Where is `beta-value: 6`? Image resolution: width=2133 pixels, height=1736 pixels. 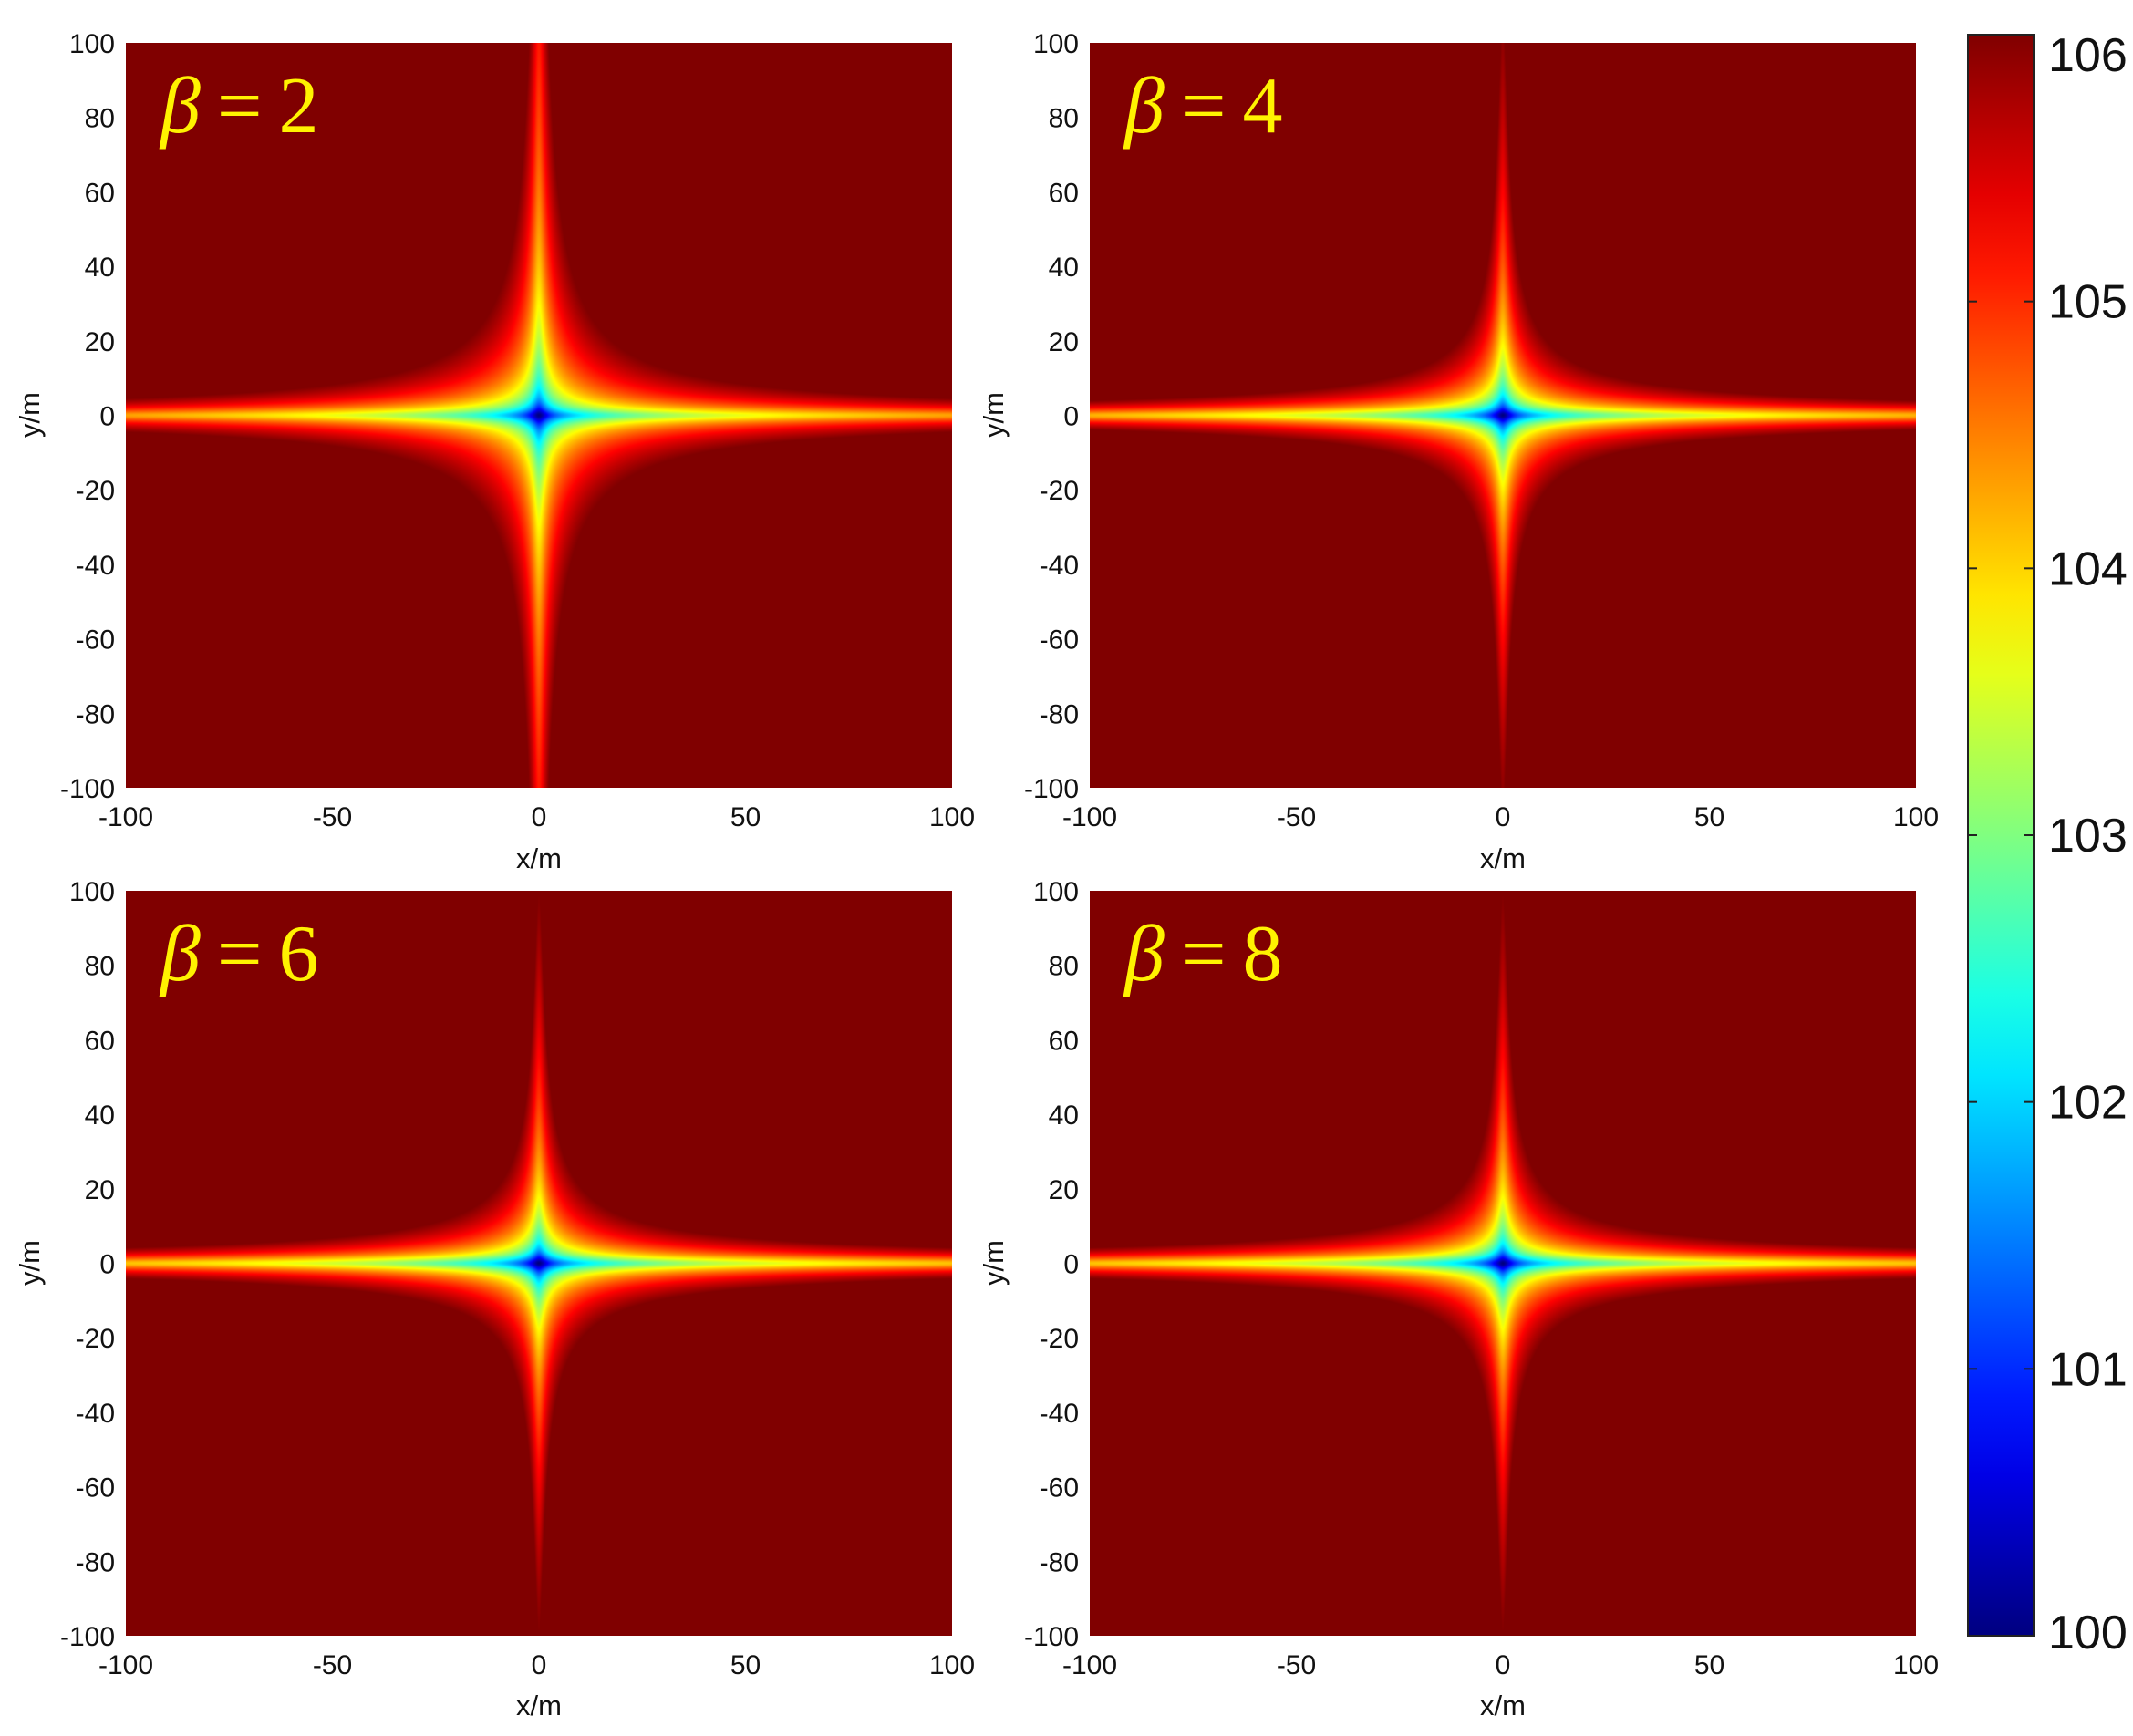
beta-value: 6 is located at coordinates (298, 954).